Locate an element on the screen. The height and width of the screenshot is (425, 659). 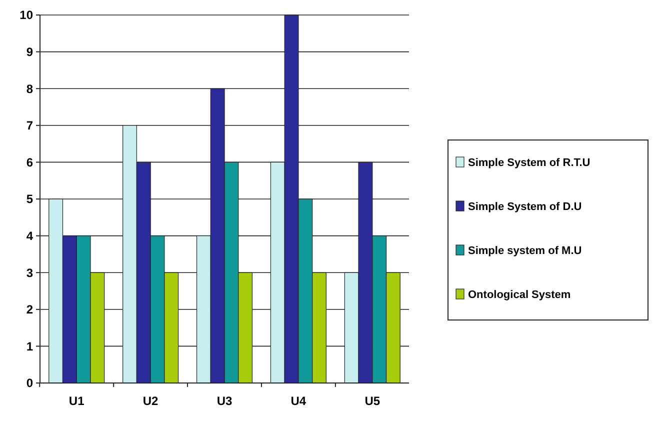
y-tick-label: 10 is located at coordinates (27, 15).